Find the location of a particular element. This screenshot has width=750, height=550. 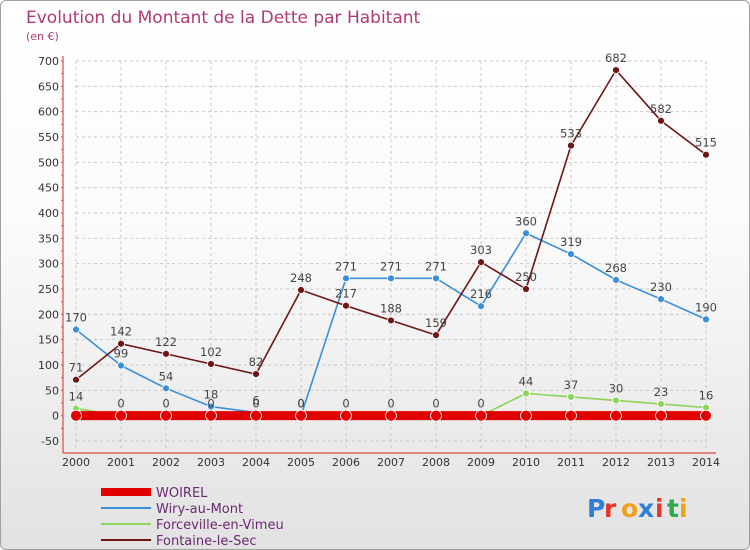

data-label: 18 is located at coordinates (211, 395).